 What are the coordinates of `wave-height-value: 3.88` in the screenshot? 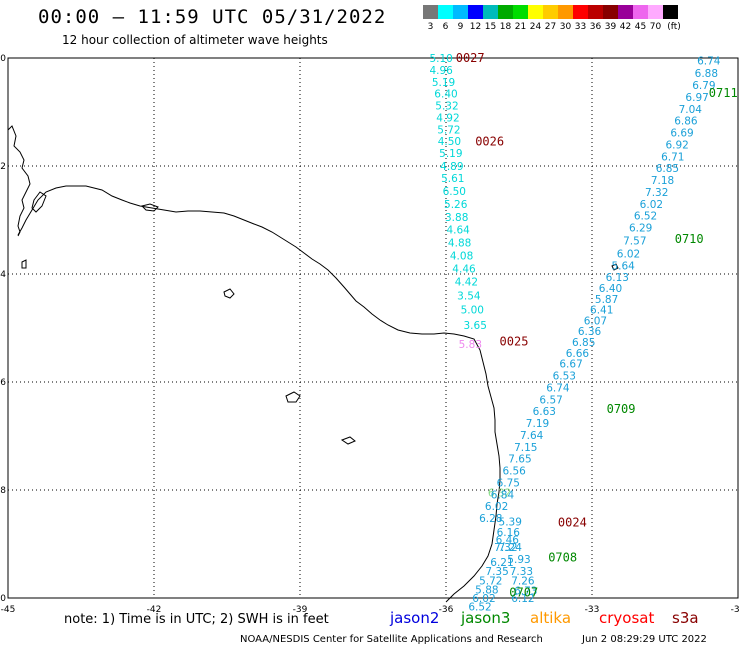 It's located at (456, 218).